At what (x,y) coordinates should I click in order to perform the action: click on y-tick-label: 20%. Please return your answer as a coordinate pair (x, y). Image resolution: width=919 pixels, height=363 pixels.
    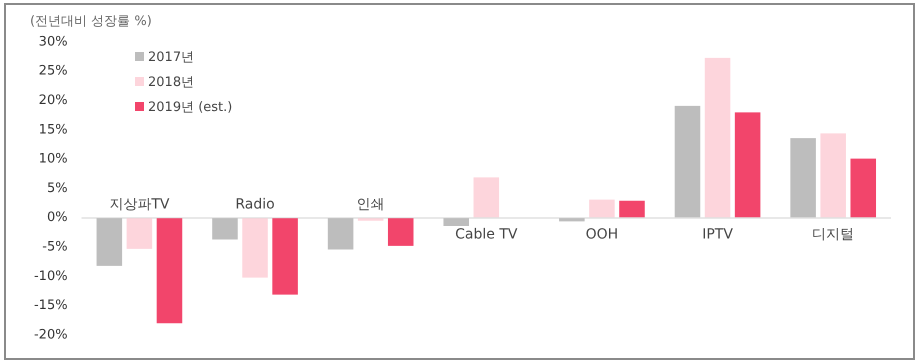
    Looking at the image, I should click on (53, 100).